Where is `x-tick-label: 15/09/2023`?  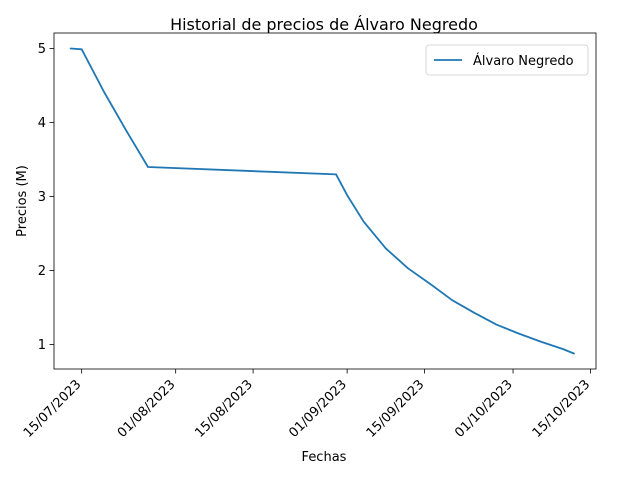 x-tick-label: 15/09/2023 is located at coordinates (396, 409).